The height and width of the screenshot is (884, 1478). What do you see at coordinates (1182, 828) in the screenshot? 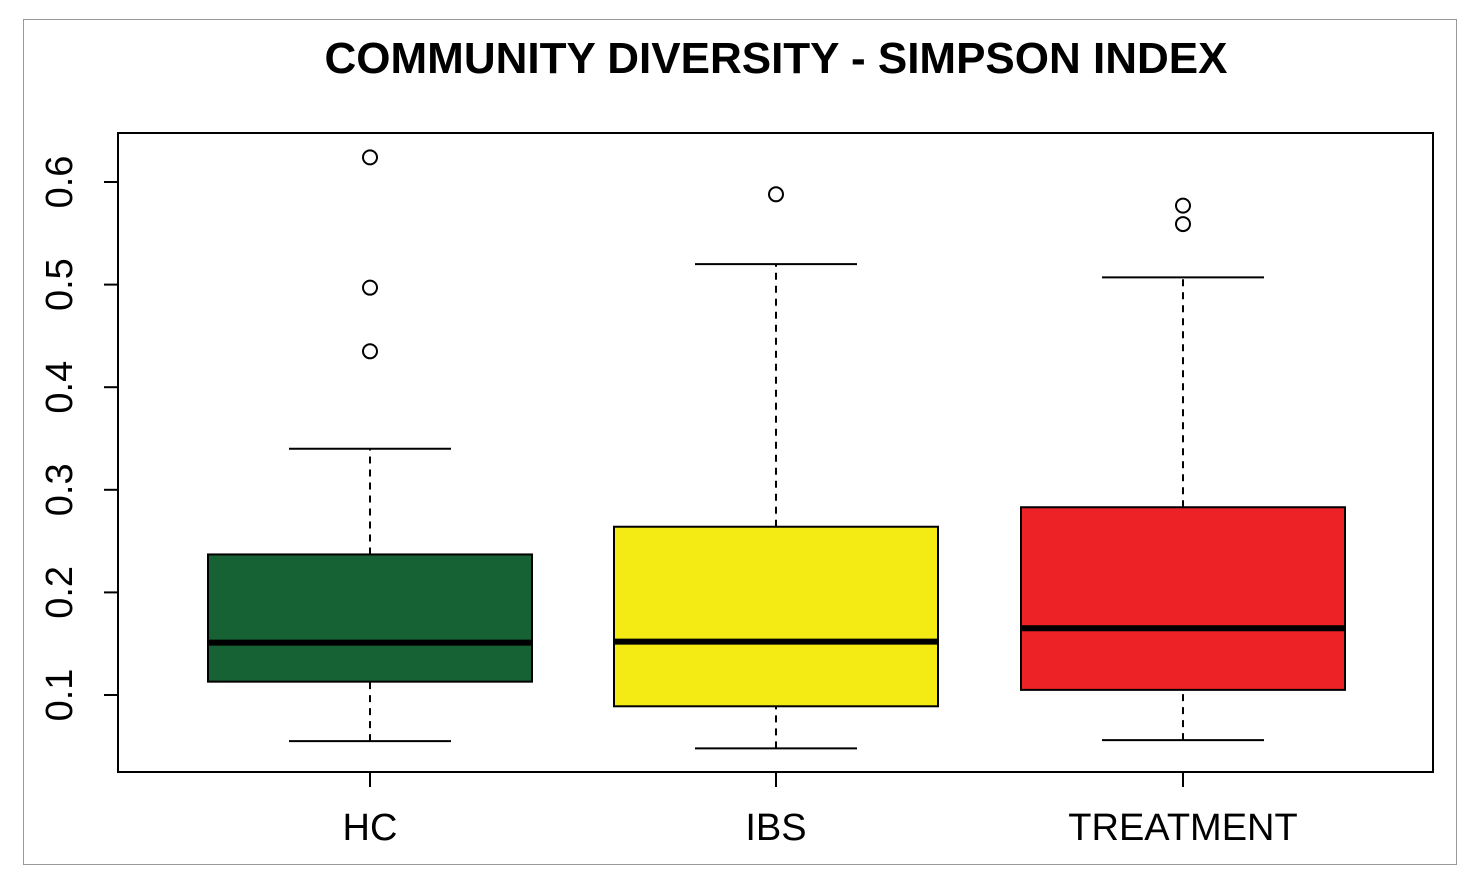
I see `x-tick-label: TREATMENT` at bounding box center [1182, 828].